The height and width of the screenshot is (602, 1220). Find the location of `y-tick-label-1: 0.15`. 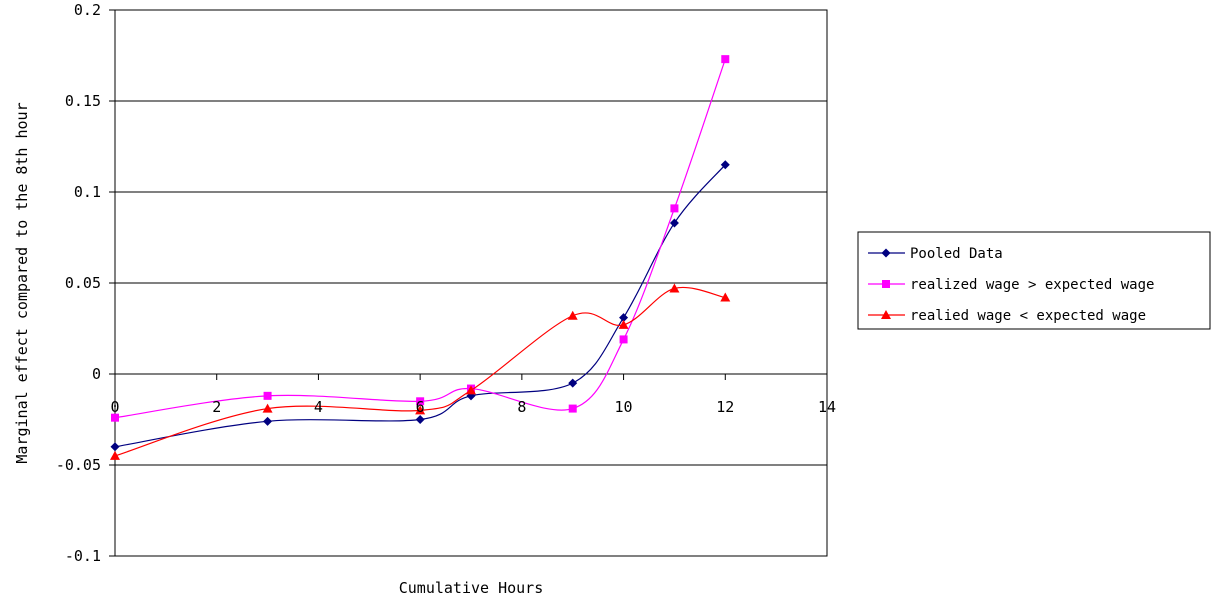

y-tick-label-1: 0.15 is located at coordinates (83, 101).